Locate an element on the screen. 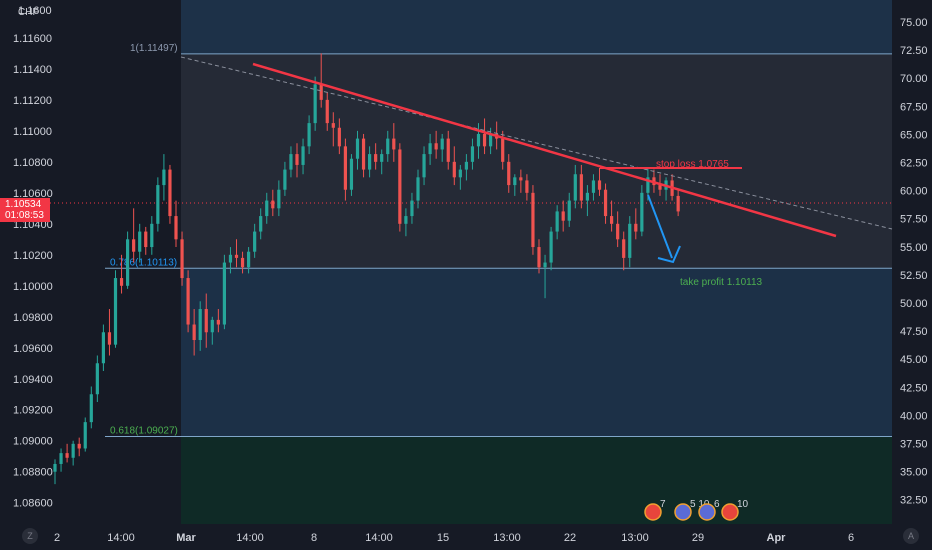 The image size is (932, 550). left-axis-tick: 1.10200 is located at coordinates (33, 256).